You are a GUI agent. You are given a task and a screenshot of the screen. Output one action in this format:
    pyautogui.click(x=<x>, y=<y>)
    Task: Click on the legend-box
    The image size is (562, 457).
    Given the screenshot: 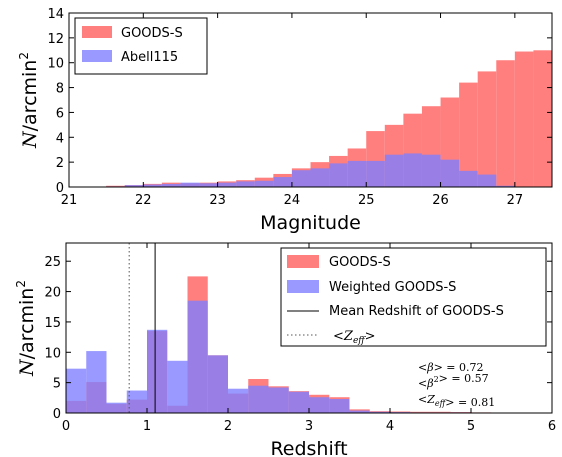 What is the action you would take?
    pyautogui.click(x=413, y=297)
    